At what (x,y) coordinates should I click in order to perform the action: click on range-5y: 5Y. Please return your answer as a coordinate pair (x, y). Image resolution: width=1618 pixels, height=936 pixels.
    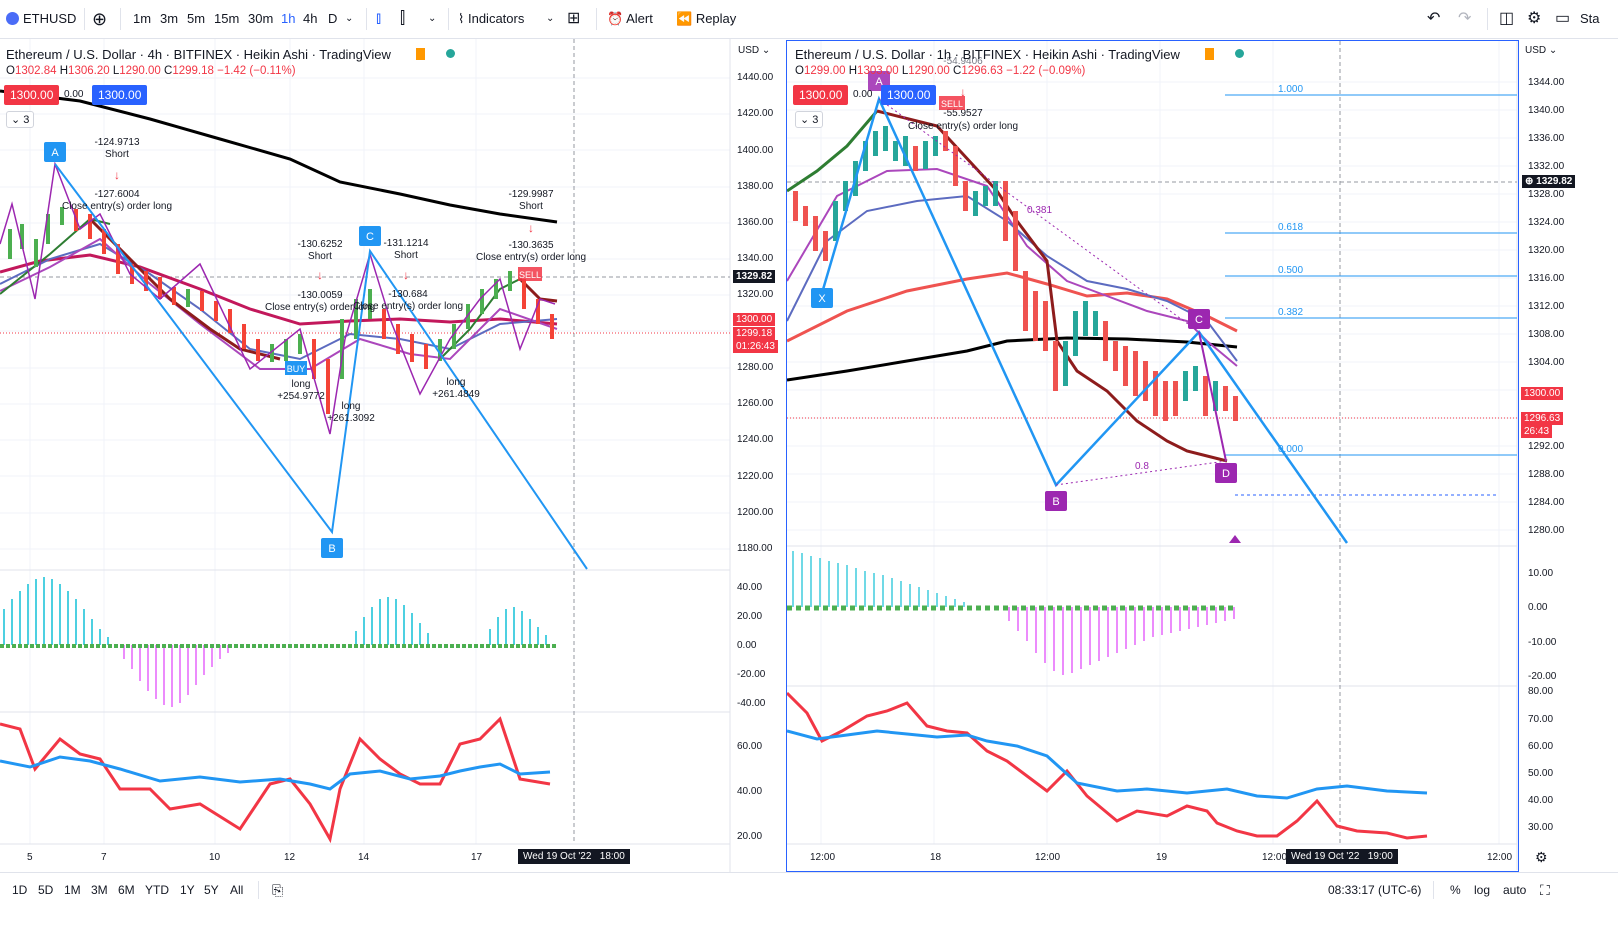
    Looking at the image, I should click on (211, 890).